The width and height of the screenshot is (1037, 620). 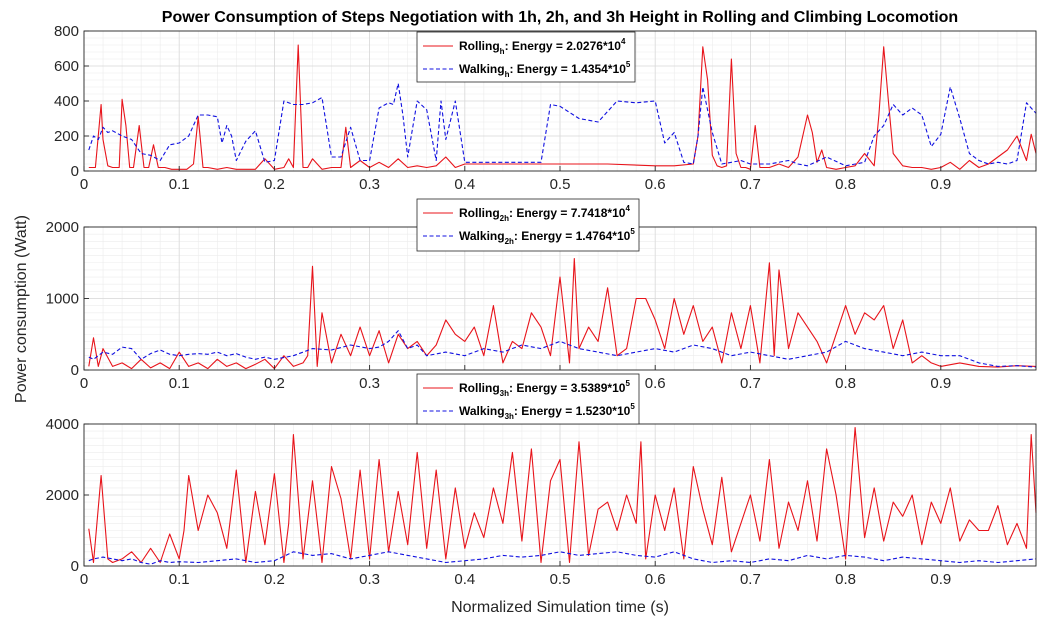 I want to click on legend-entry: Rollingh: Energy = 2.0276*104, so click(x=542, y=46).